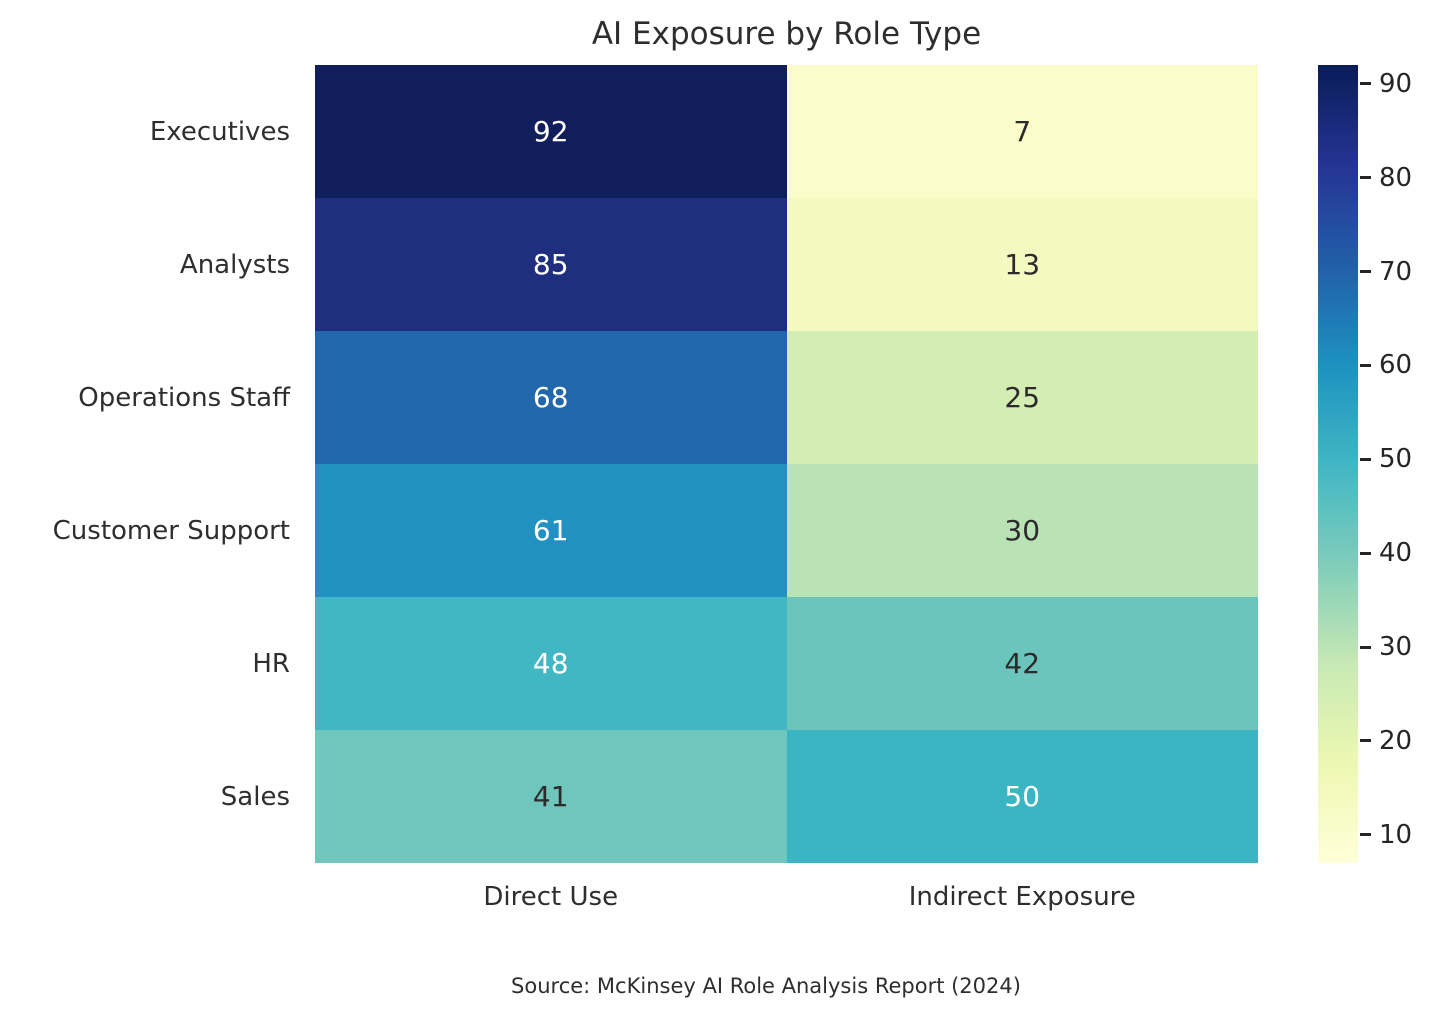 This screenshot has height=1022, width=1440. I want to click on colorbar-tick-10: 10, so click(1386, 835).